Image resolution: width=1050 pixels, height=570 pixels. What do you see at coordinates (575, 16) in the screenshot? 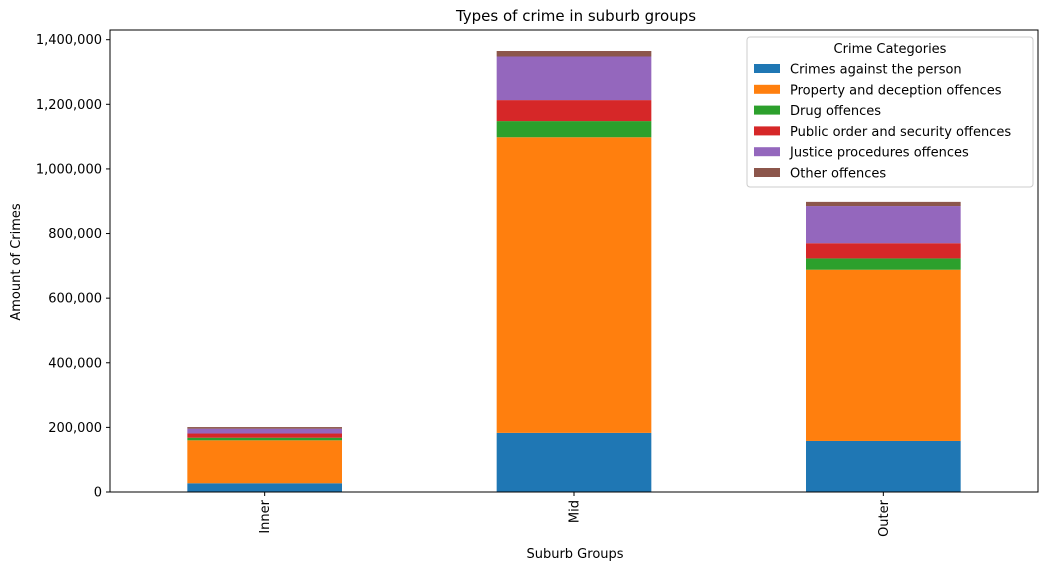
I see `chart-title: Types of crime in suburb groups` at bounding box center [575, 16].